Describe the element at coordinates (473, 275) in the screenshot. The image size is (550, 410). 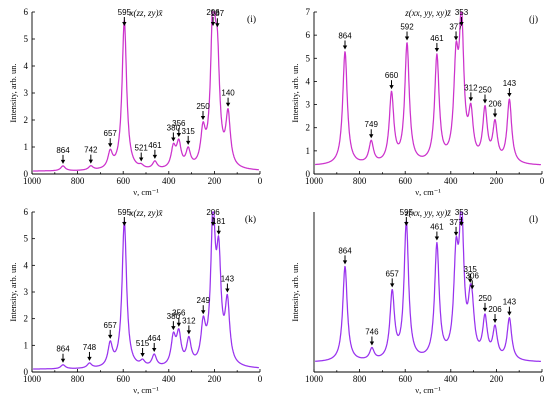
I see `peak-label: 306` at that location.